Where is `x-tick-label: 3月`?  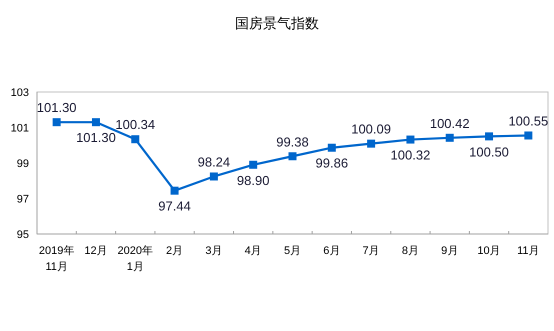
x-tick-label: 3月 is located at coordinates (213, 251).